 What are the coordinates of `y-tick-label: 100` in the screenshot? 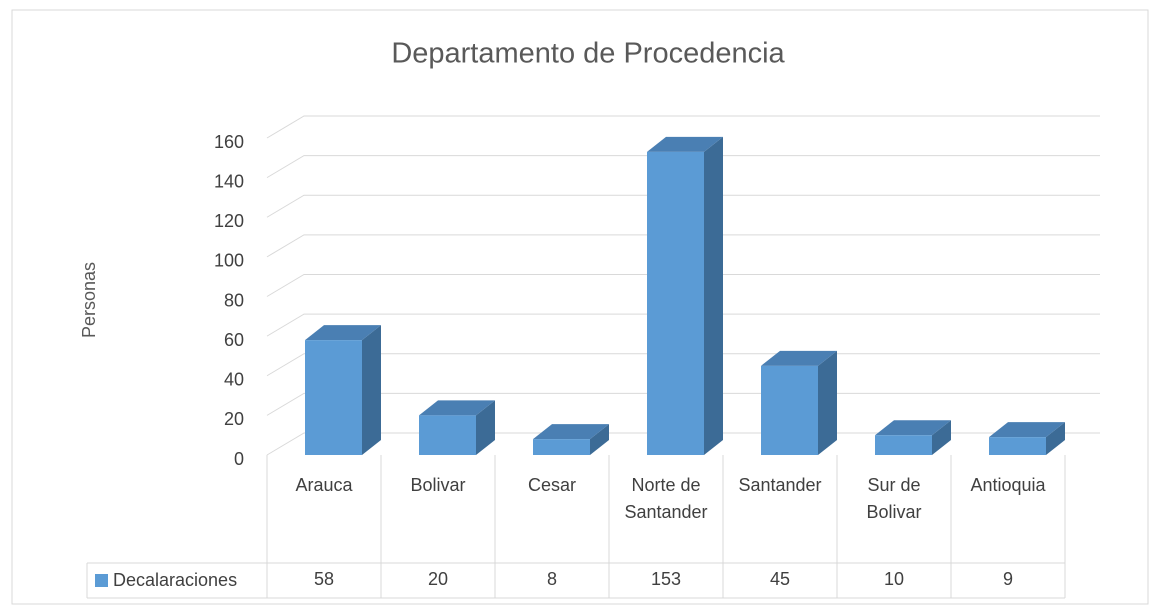 It's located at (229, 261).